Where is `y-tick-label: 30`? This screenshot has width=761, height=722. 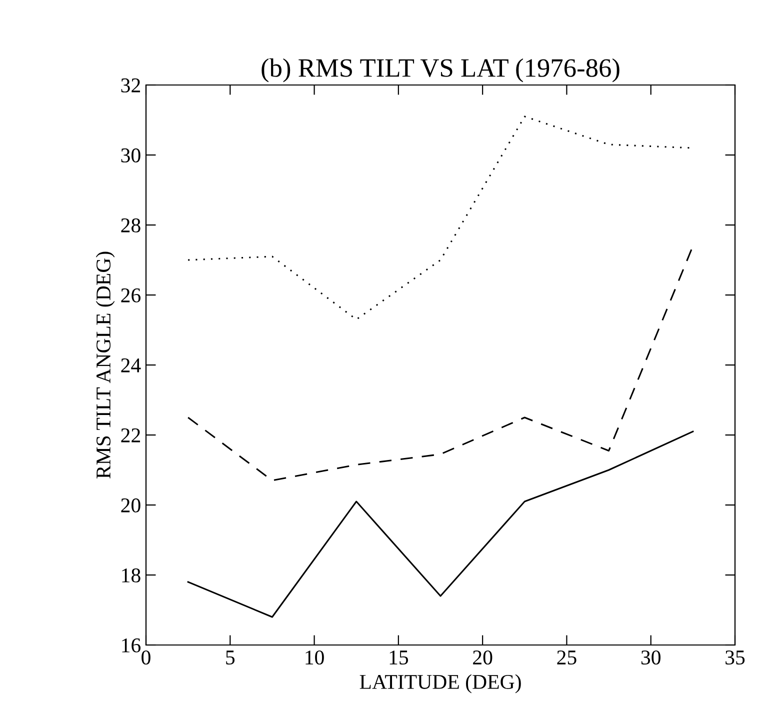
y-tick-label: 30 is located at coordinates (130, 155).